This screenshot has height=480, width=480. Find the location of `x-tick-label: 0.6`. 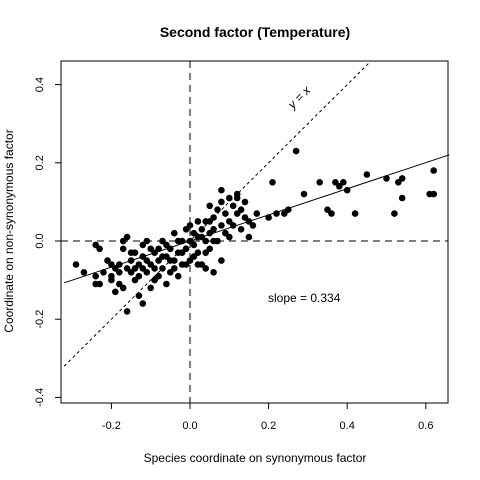

x-tick-label: 0.6 is located at coordinates (425, 426).